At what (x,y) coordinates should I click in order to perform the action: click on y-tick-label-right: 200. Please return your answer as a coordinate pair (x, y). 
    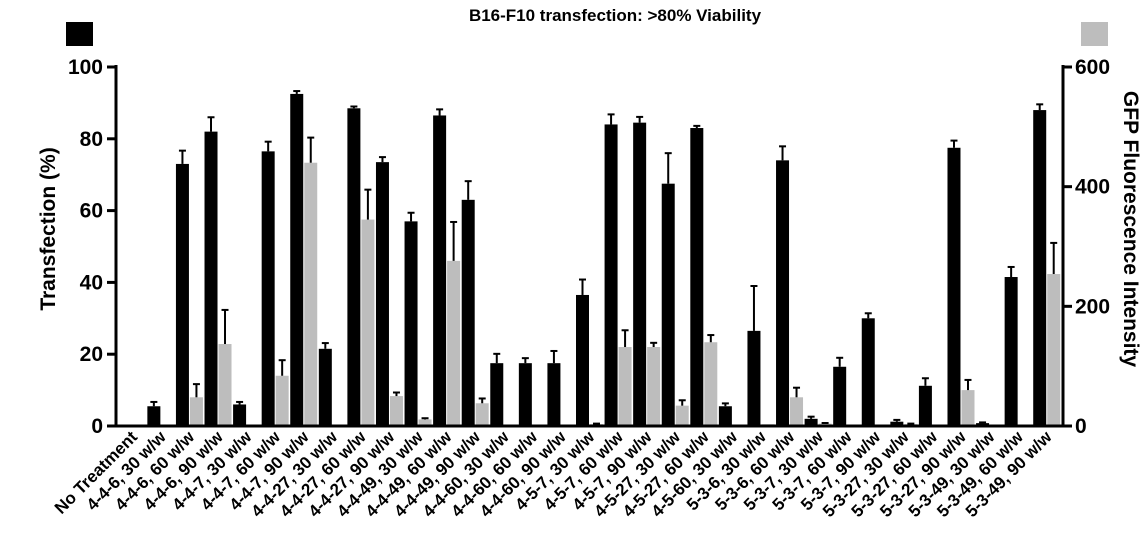
    Looking at the image, I should click on (1092, 306).